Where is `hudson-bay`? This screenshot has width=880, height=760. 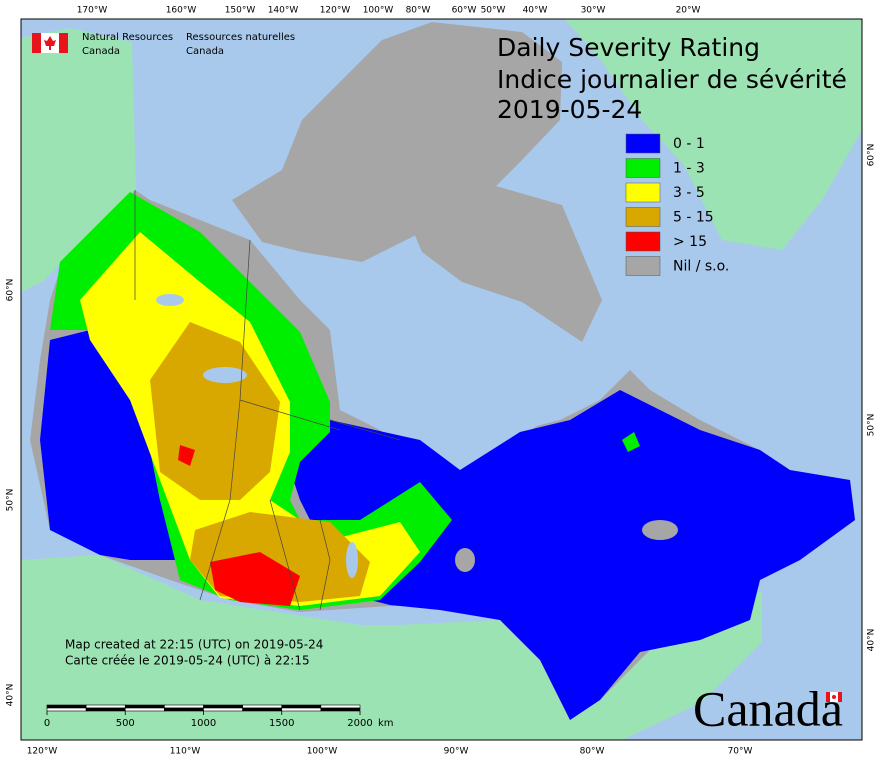
hudson-bay is located at coordinates (471, 391).